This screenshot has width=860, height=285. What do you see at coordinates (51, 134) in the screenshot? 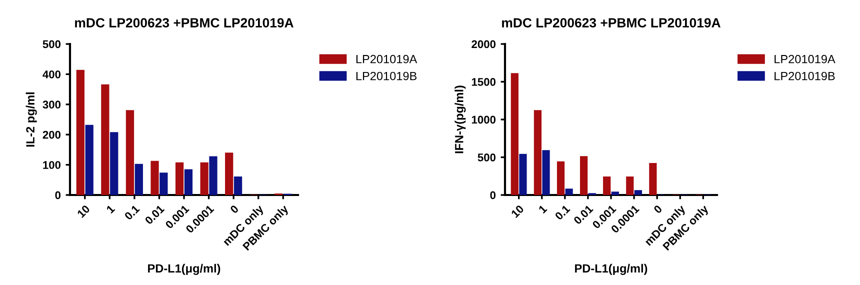
I see `y-tick-label: 200` at bounding box center [51, 134].